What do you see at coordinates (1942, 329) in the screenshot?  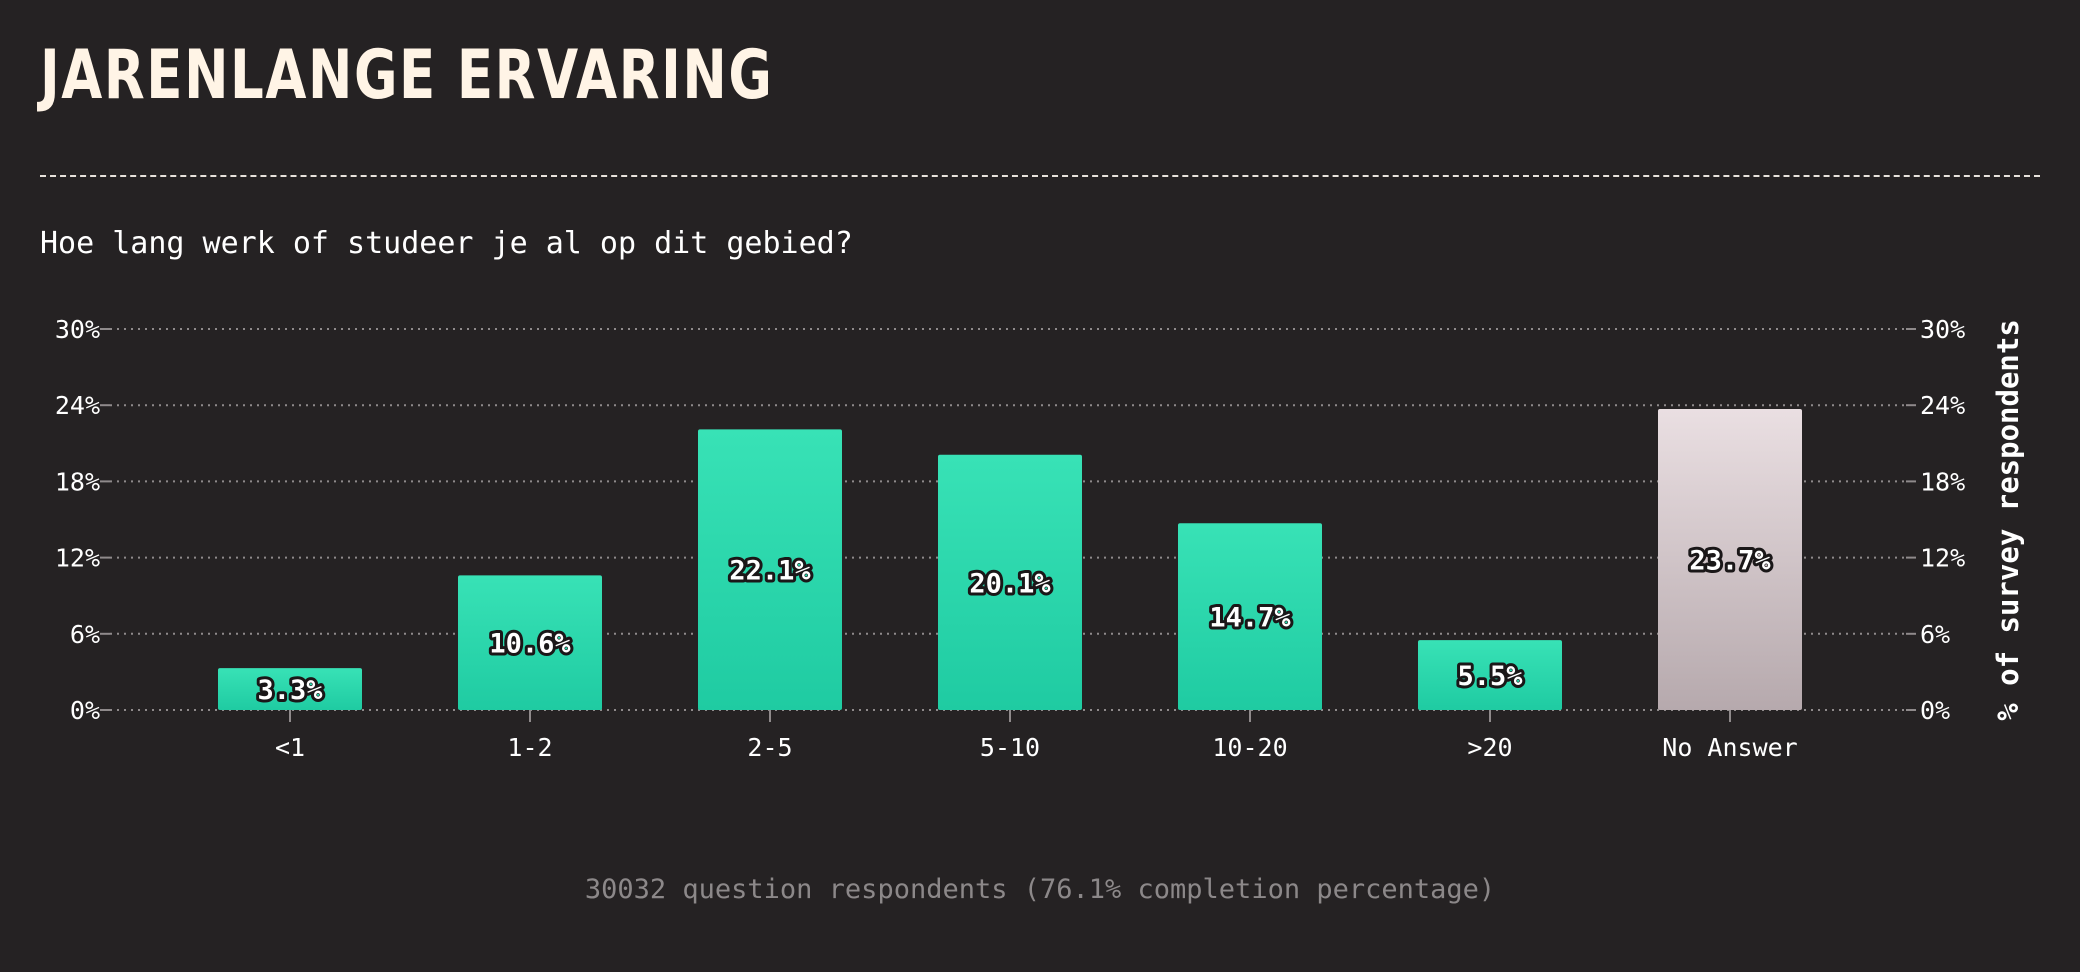 I see `y-tick-label-right: 30%` at bounding box center [1942, 329].